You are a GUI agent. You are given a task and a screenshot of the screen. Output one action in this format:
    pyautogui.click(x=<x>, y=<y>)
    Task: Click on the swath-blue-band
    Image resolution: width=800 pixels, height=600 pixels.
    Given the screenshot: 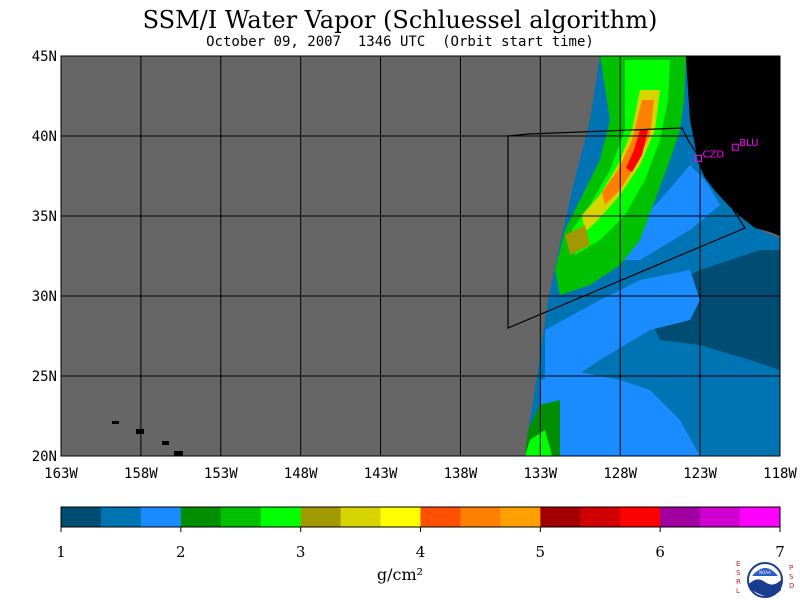 What is the action you would take?
    pyautogui.click(x=622, y=335)
    